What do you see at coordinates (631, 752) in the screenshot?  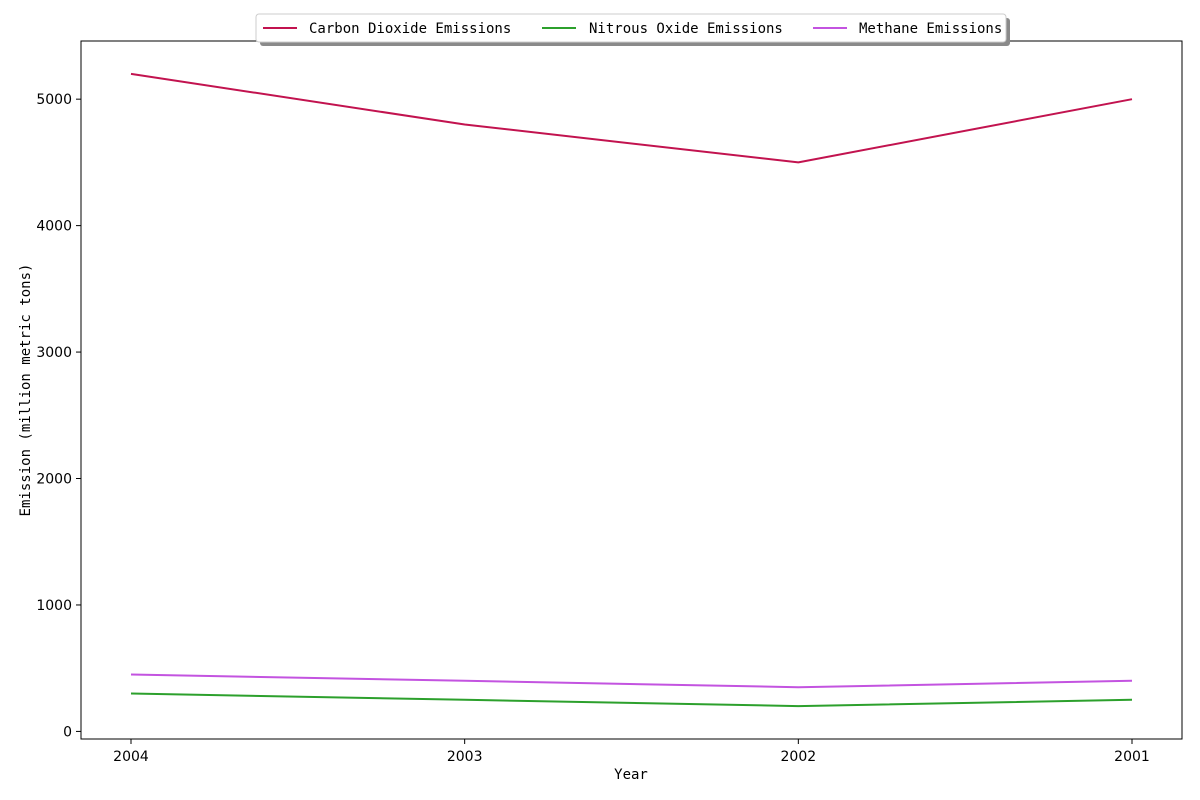 I see `x-axis-ticks: 2004 2003 2002 2001` at bounding box center [631, 752].